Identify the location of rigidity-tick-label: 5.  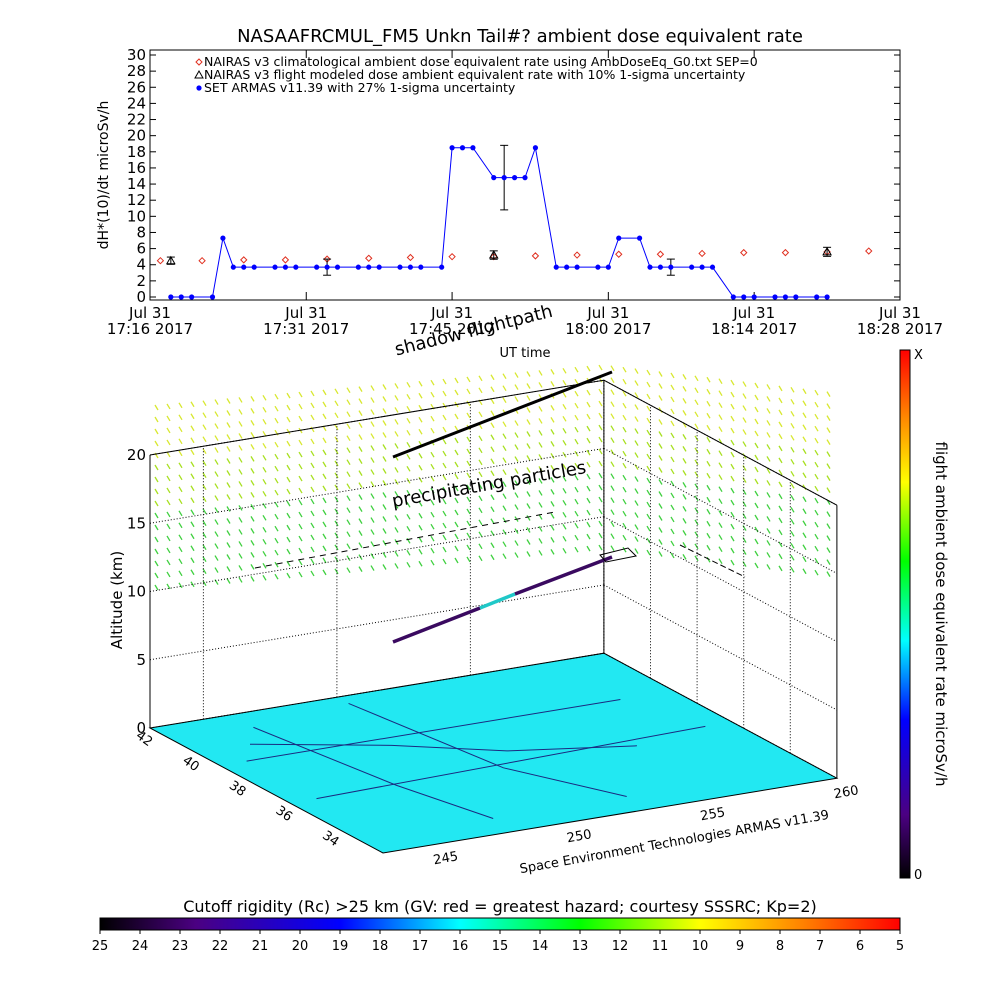
(900, 946).